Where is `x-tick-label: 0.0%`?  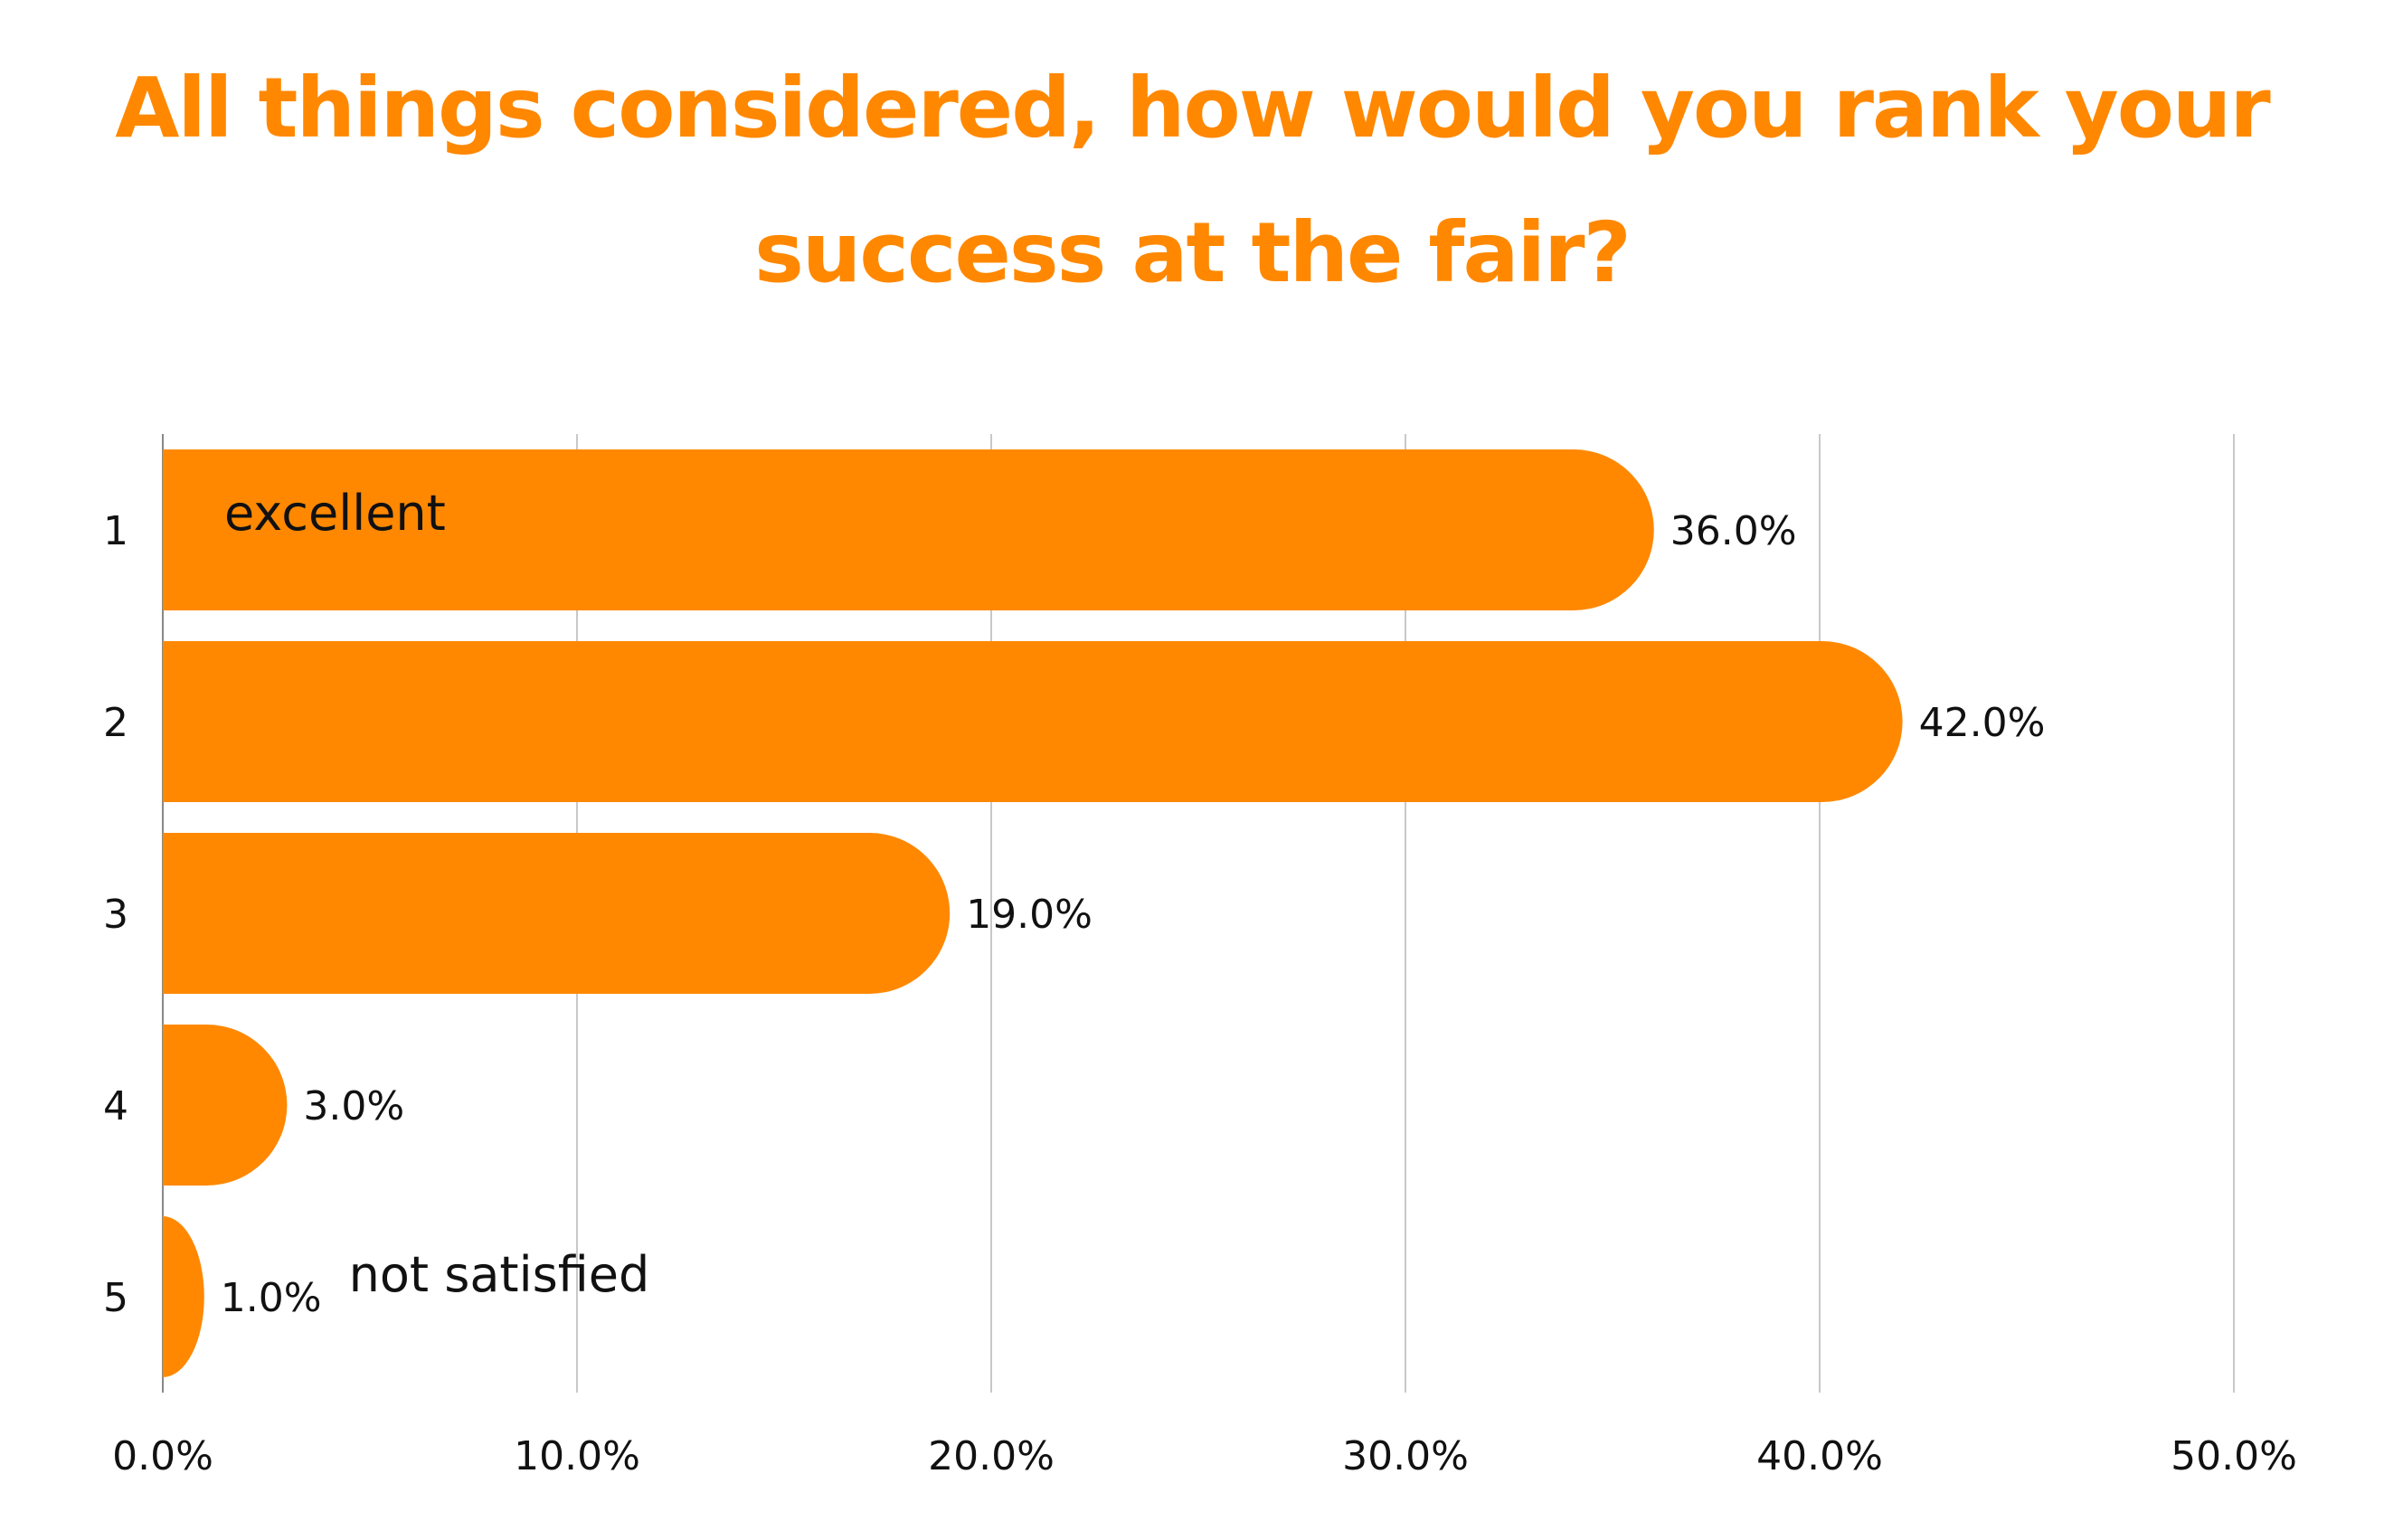 x-tick-label: 0.0% is located at coordinates (162, 1456).